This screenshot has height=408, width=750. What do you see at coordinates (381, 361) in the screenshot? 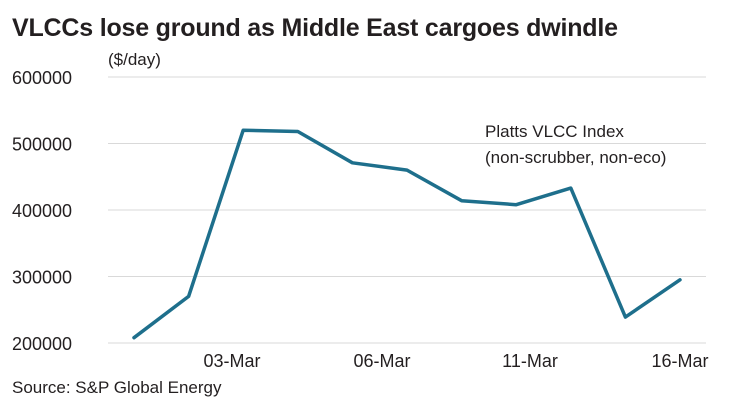
I see `x-tick-label: 06-Mar` at bounding box center [381, 361].